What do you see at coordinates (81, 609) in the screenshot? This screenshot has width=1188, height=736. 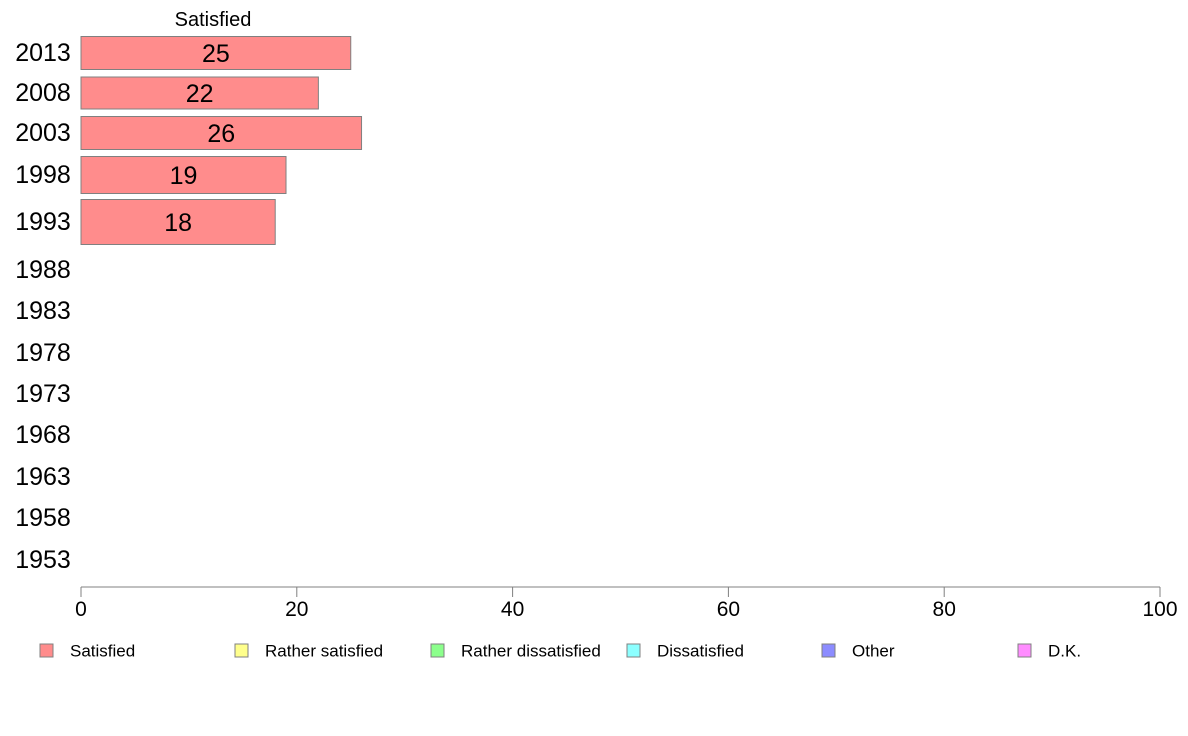 I see `x-tick-label-0: 0` at bounding box center [81, 609].